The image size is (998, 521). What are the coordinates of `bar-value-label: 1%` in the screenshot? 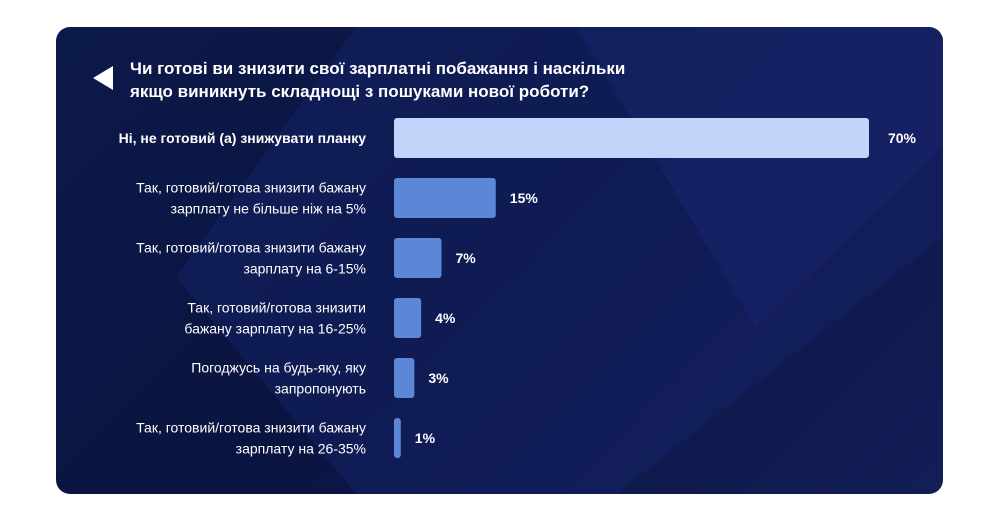 It's located at (425, 438).